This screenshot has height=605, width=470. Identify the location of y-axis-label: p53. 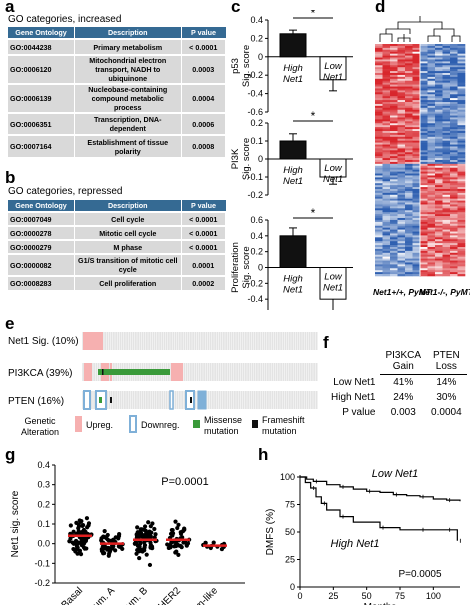
(235, 66).